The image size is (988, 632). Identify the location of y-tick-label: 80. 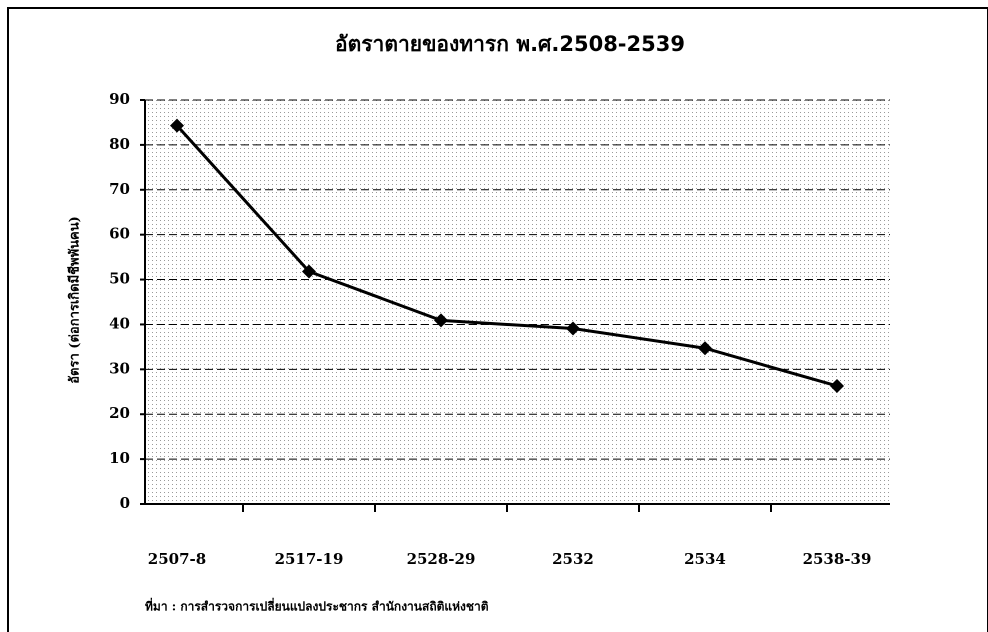
(119, 144).